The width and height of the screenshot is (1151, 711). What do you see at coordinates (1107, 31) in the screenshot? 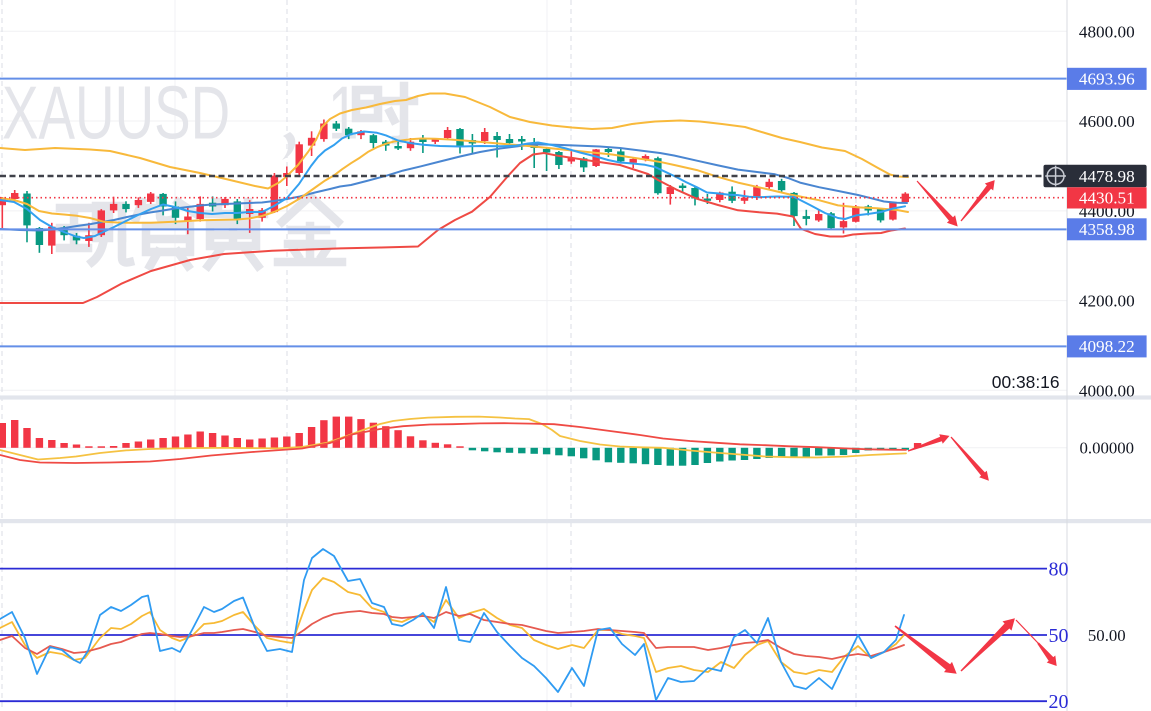
I see `svg-text: 4800.00` at bounding box center [1107, 31].